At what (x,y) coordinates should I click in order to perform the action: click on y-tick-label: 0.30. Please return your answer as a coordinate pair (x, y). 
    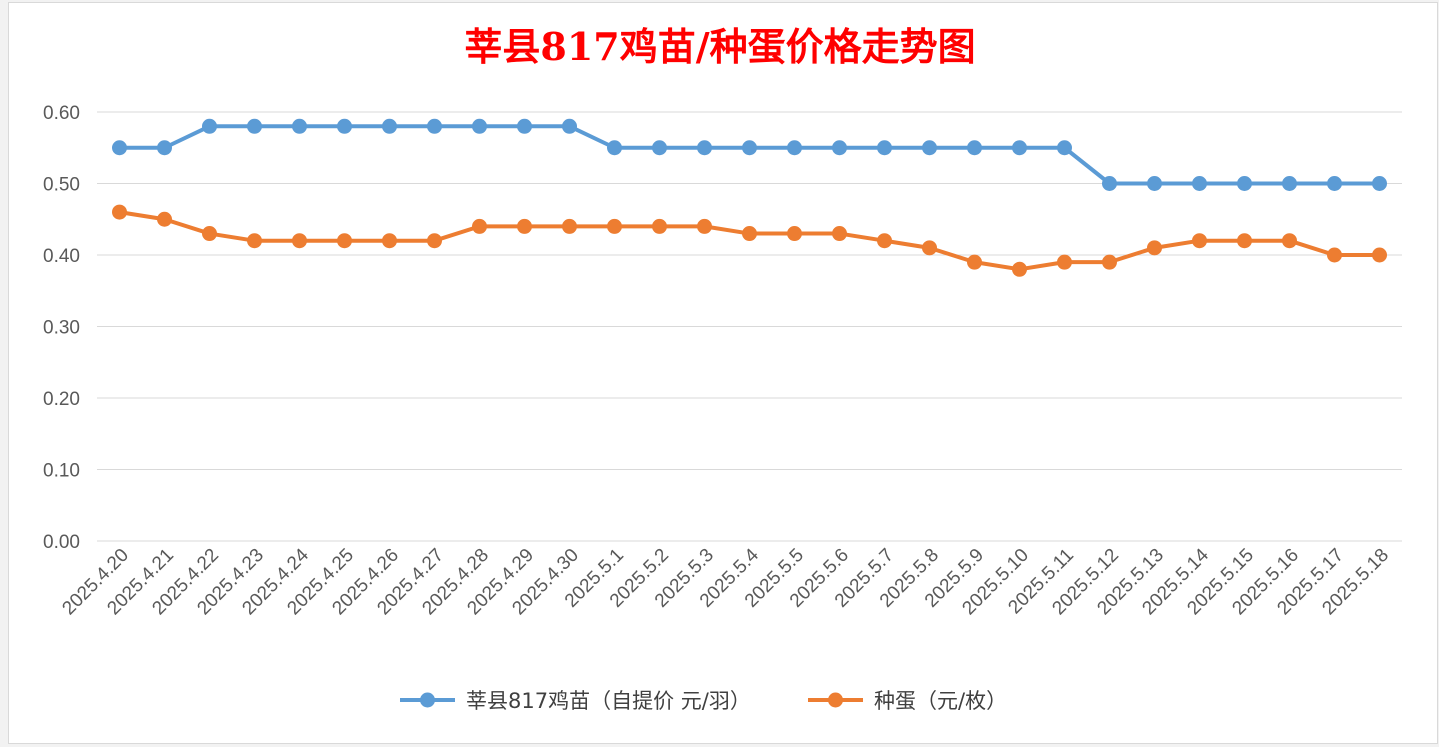
    Looking at the image, I should click on (61, 328).